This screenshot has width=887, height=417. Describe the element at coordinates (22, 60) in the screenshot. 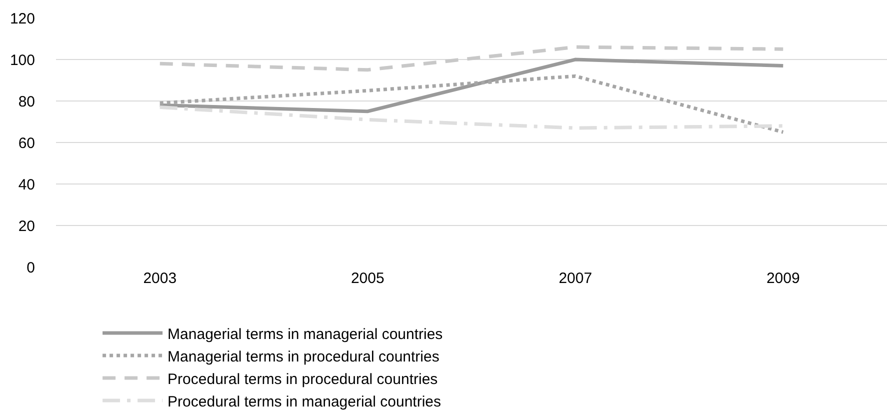

I see `y-tick-label: 100` at that location.